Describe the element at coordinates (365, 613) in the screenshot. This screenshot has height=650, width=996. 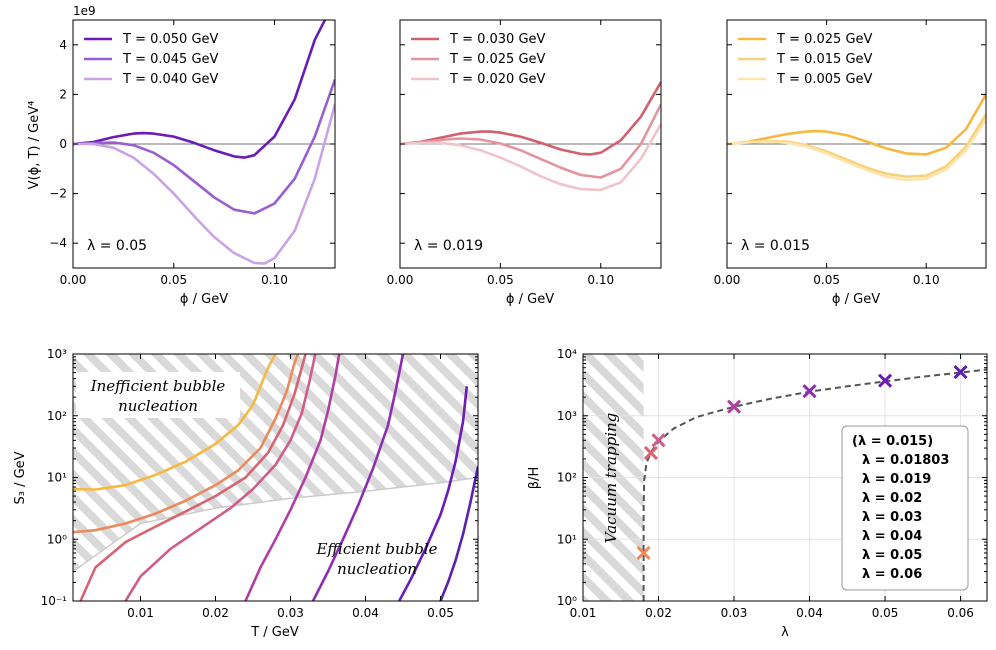
I see `p4-xtick-label: 0.04` at that location.